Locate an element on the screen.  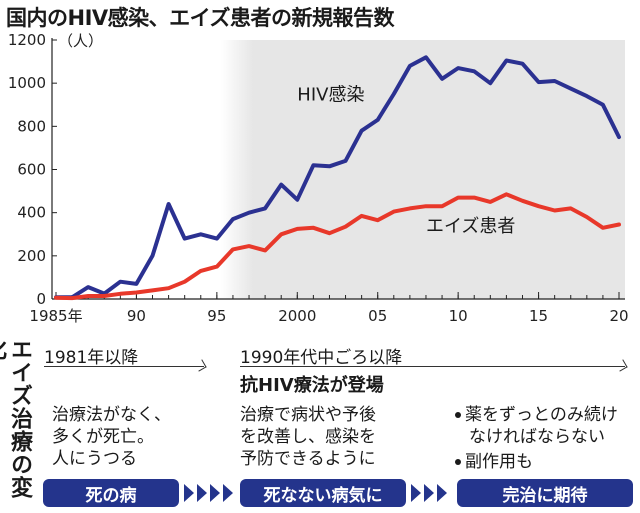
x-tick-label: 10 is located at coordinates (458, 316).